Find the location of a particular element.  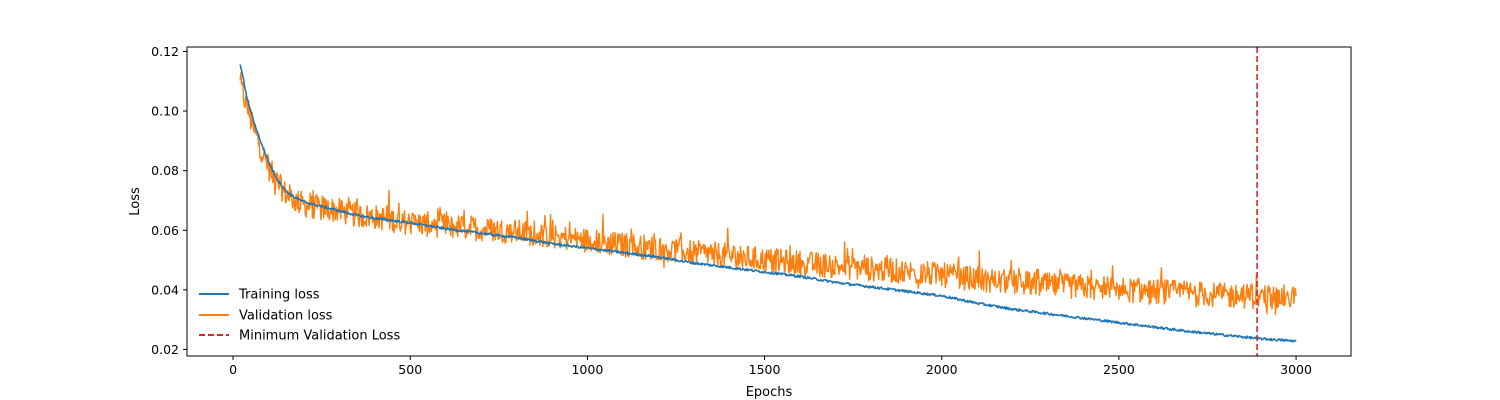

y-axis: 0.02 0.04 0.06 0.08 0.10 0.12 is located at coordinates (169, 200).